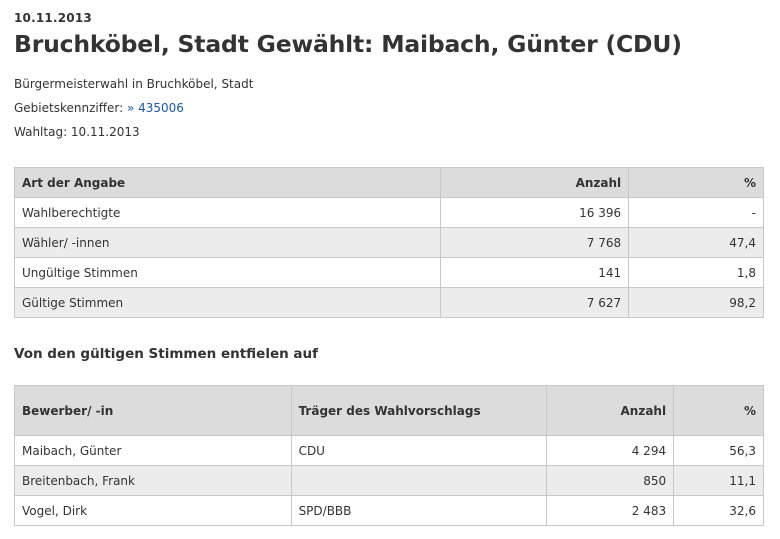  I want to click on table-cell: 11,1, so click(718, 480).